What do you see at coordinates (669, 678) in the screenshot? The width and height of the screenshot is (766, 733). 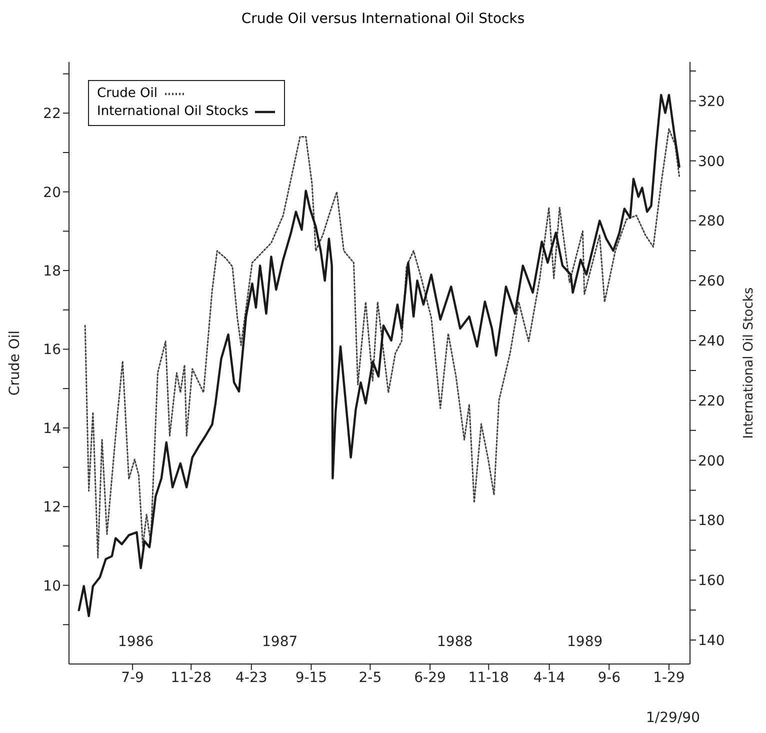 I see `x-tick-label: 1-29` at bounding box center [669, 678].